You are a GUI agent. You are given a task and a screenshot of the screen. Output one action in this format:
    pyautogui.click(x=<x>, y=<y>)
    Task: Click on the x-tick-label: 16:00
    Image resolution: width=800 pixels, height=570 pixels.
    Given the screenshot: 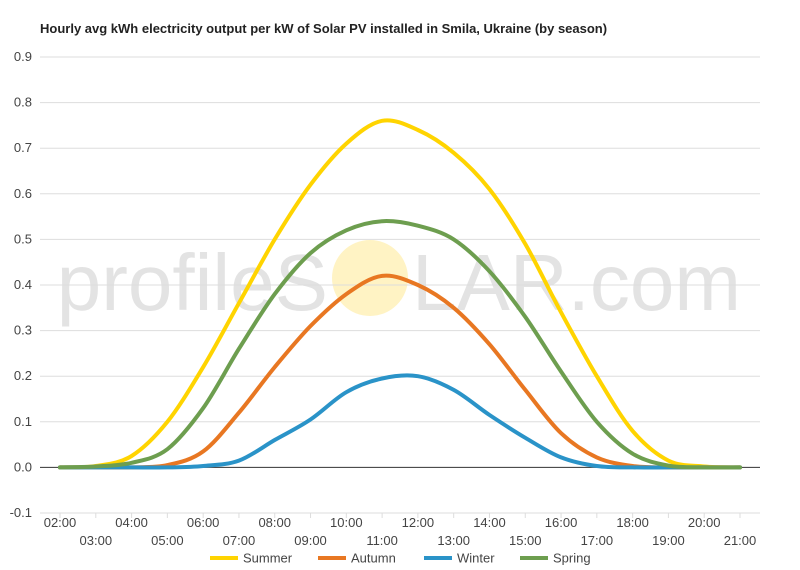 What is the action you would take?
    pyautogui.click(x=561, y=522)
    